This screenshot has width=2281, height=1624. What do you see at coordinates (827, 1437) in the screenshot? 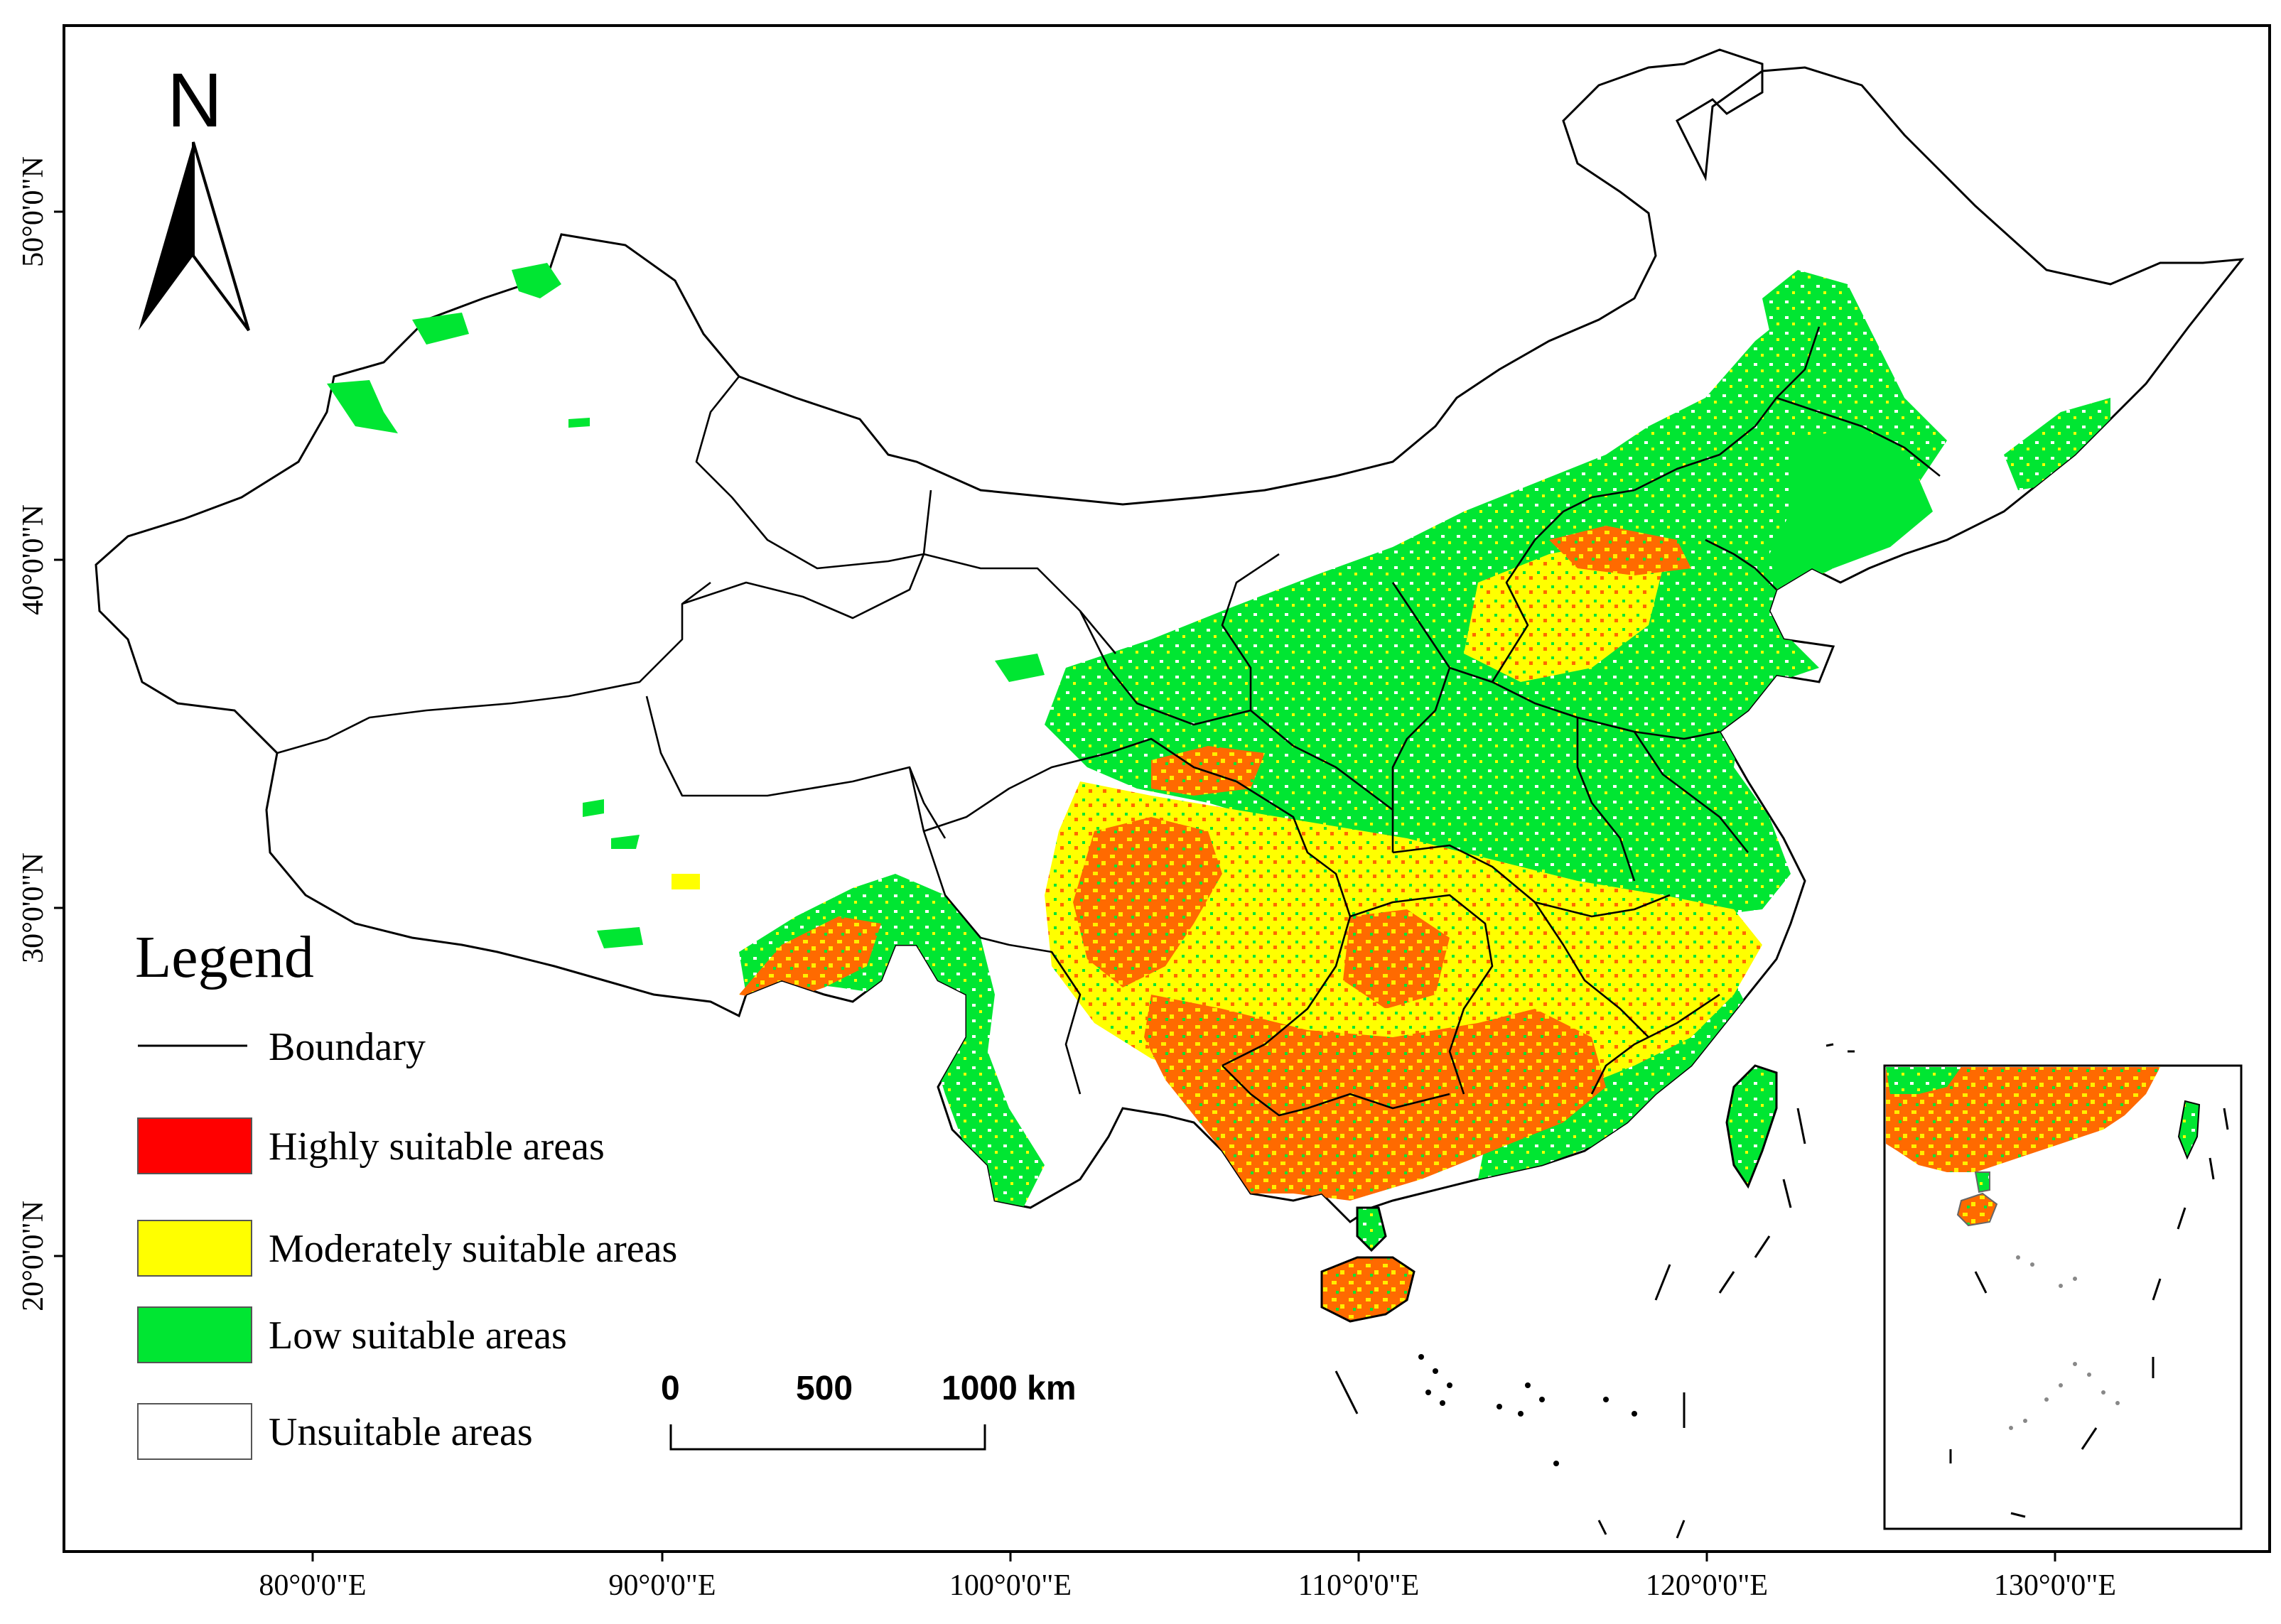
I see `scale-bar-line` at bounding box center [827, 1437].